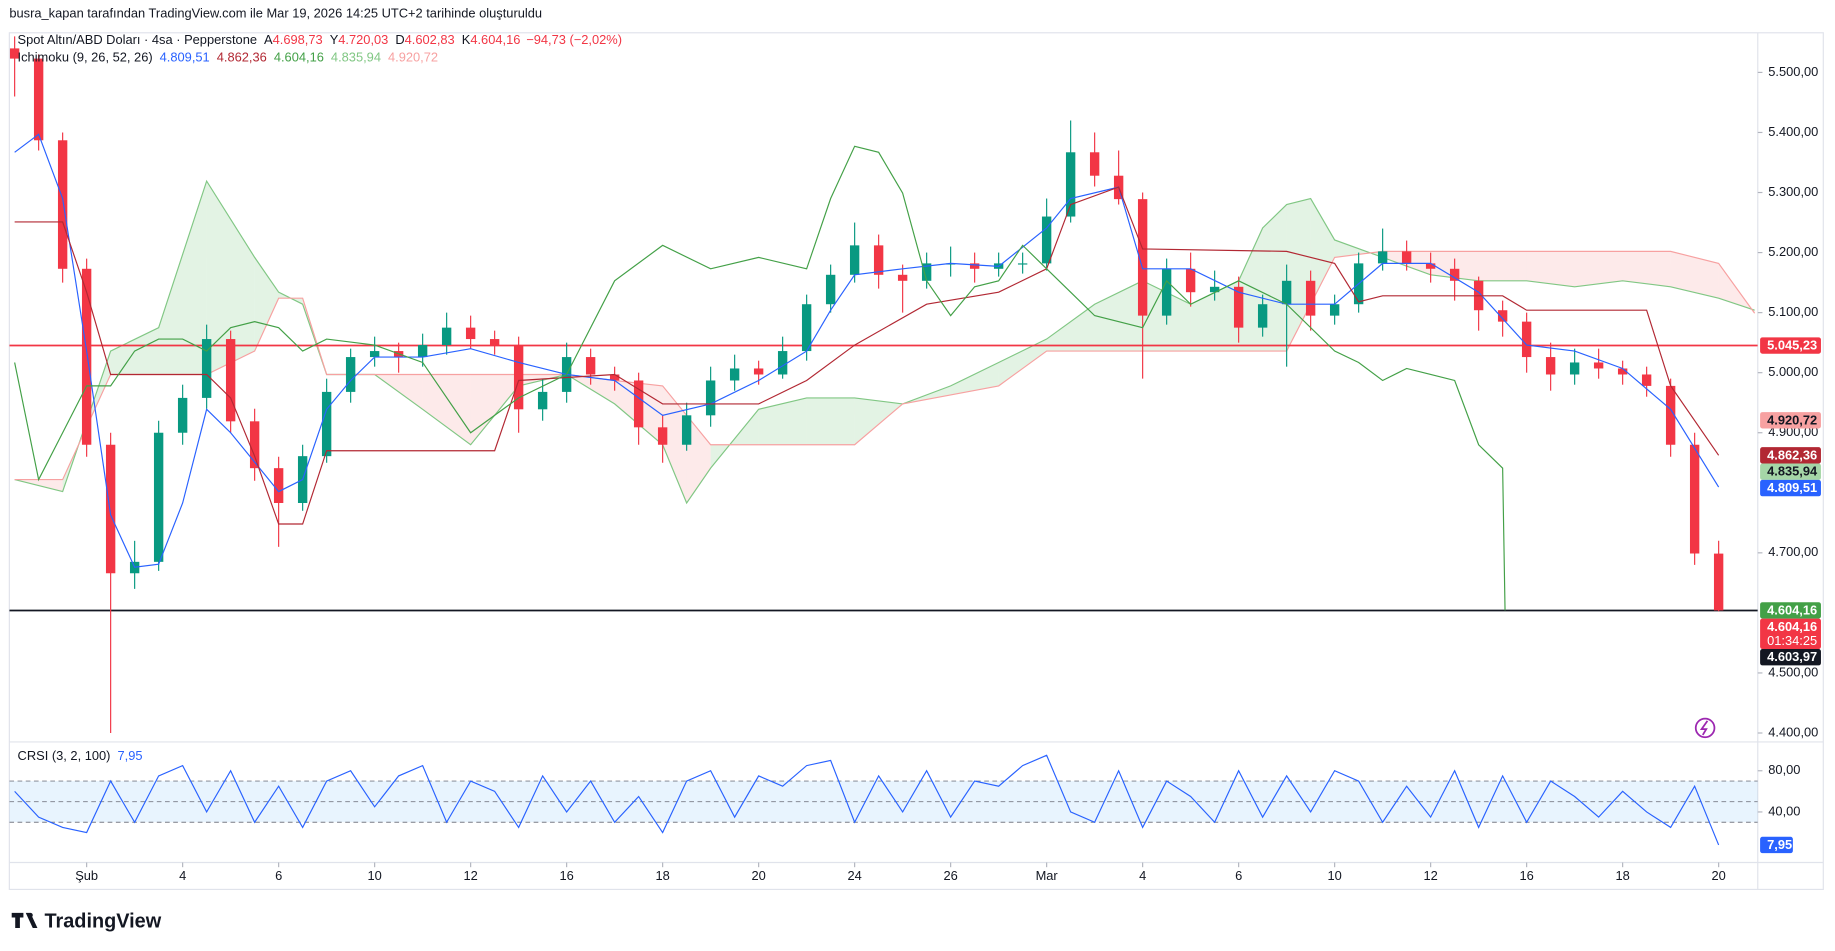 Image resolution: width=1835 pixels, height=951 pixels. What do you see at coordinates (298, 39) in the screenshot?
I see `ohlc-value: 4.698,73` at bounding box center [298, 39].